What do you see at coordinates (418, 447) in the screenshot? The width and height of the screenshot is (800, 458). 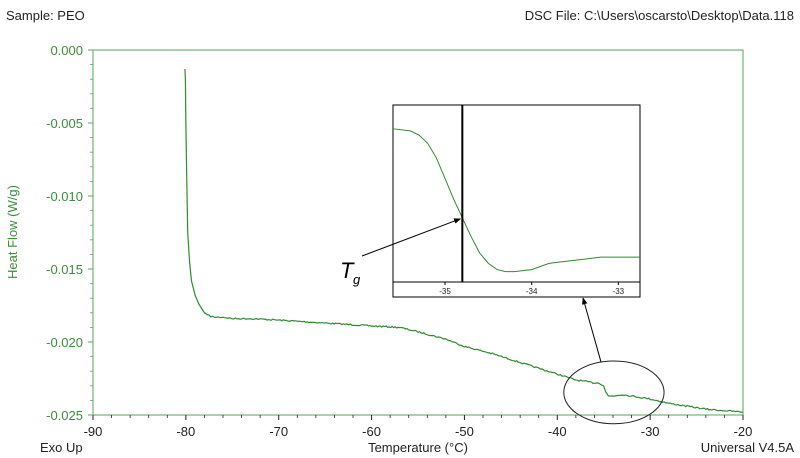 I see `x-axis-label: Temperature (°C)` at bounding box center [418, 447].